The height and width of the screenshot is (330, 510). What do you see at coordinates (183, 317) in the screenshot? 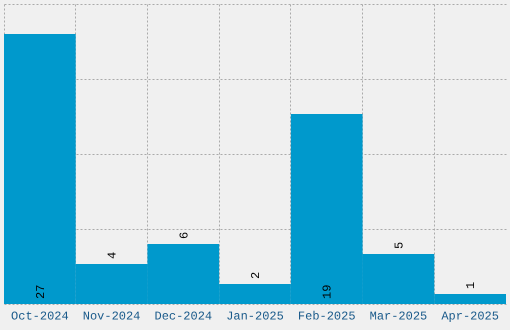
I see `x-tick-label: Dec-2024` at bounding box center [183, 317].